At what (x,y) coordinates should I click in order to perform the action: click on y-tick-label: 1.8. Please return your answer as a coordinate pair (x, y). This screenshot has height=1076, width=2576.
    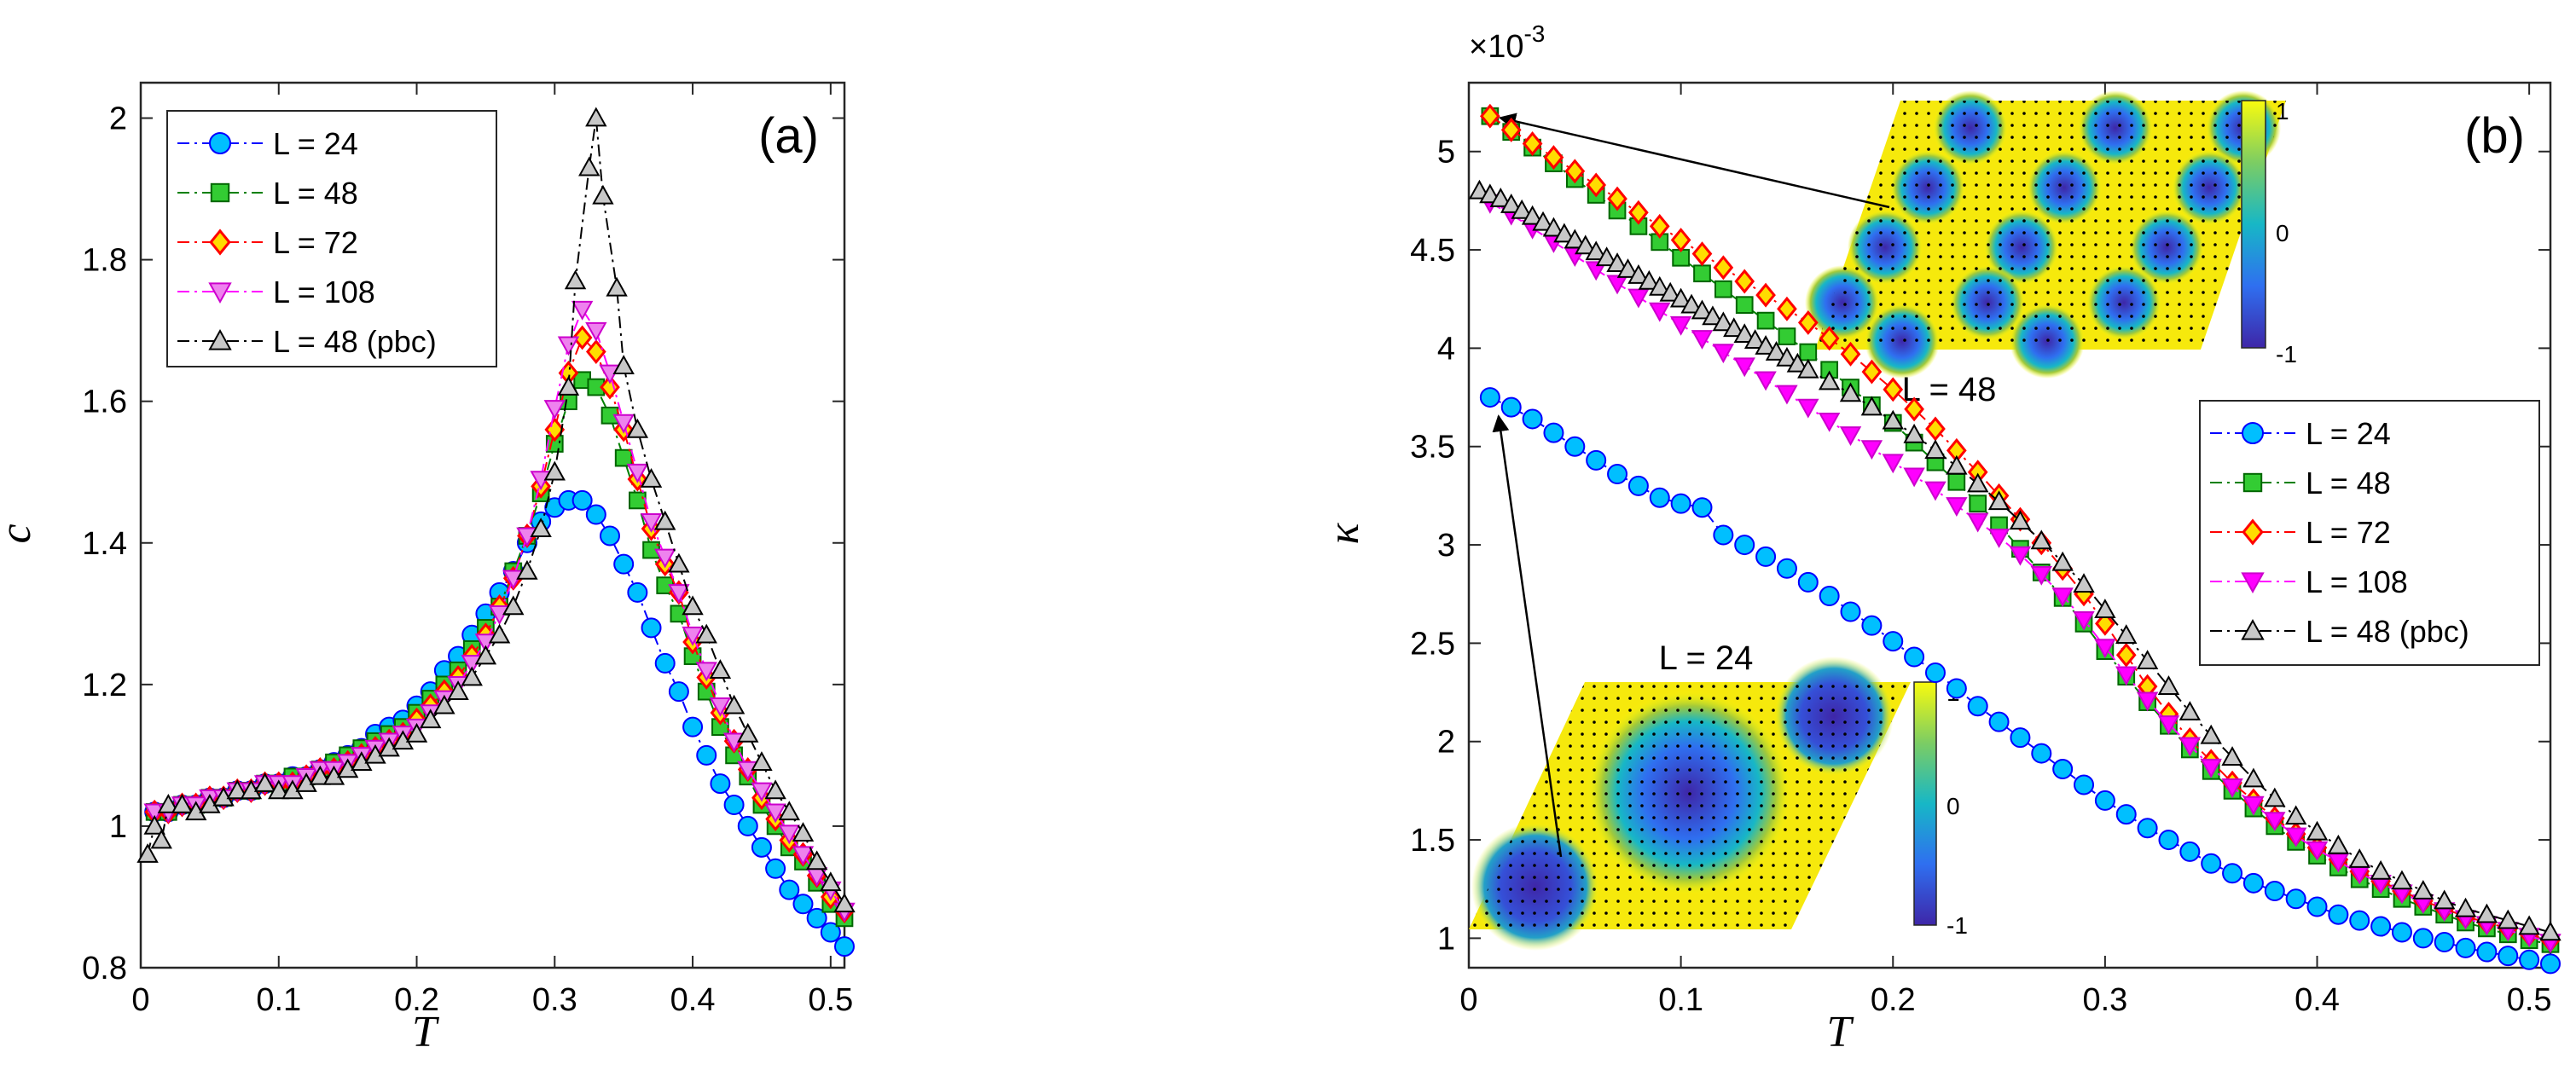
    Looking at the image, I should click on (104, 261).